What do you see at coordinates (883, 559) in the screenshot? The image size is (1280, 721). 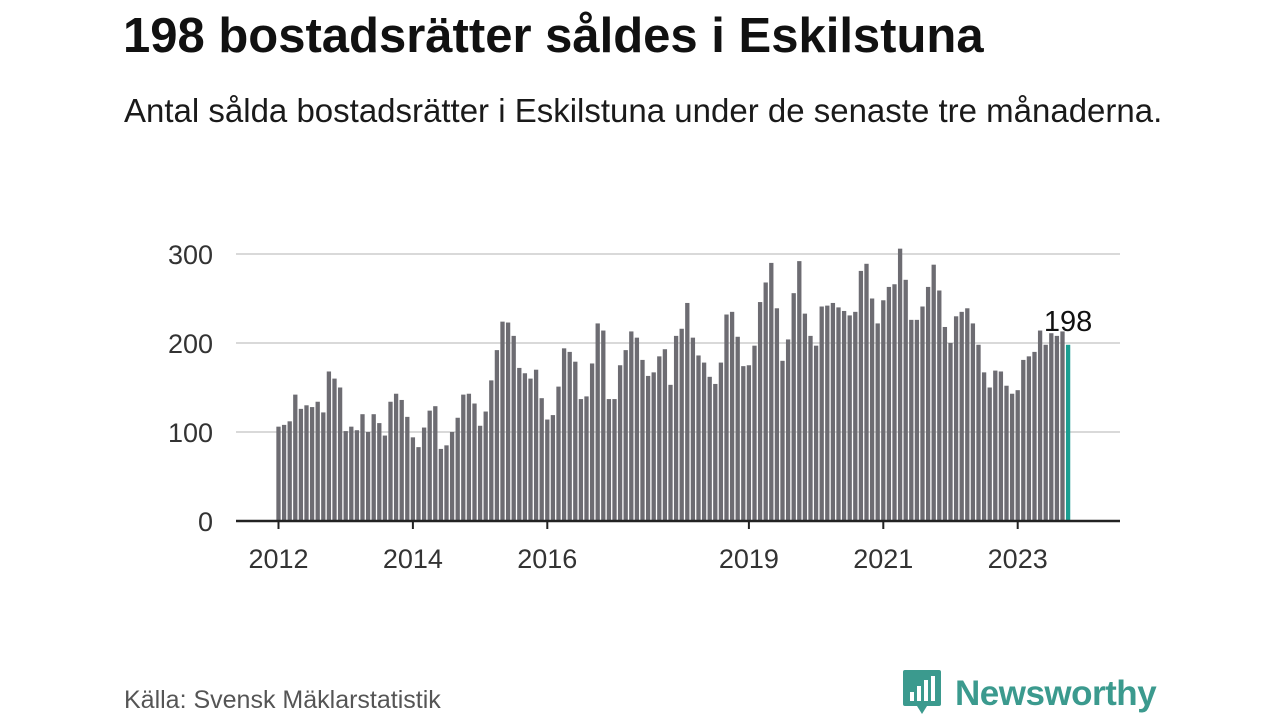 I see `x-tick-label: 2021` at bounding box center [883, 559].